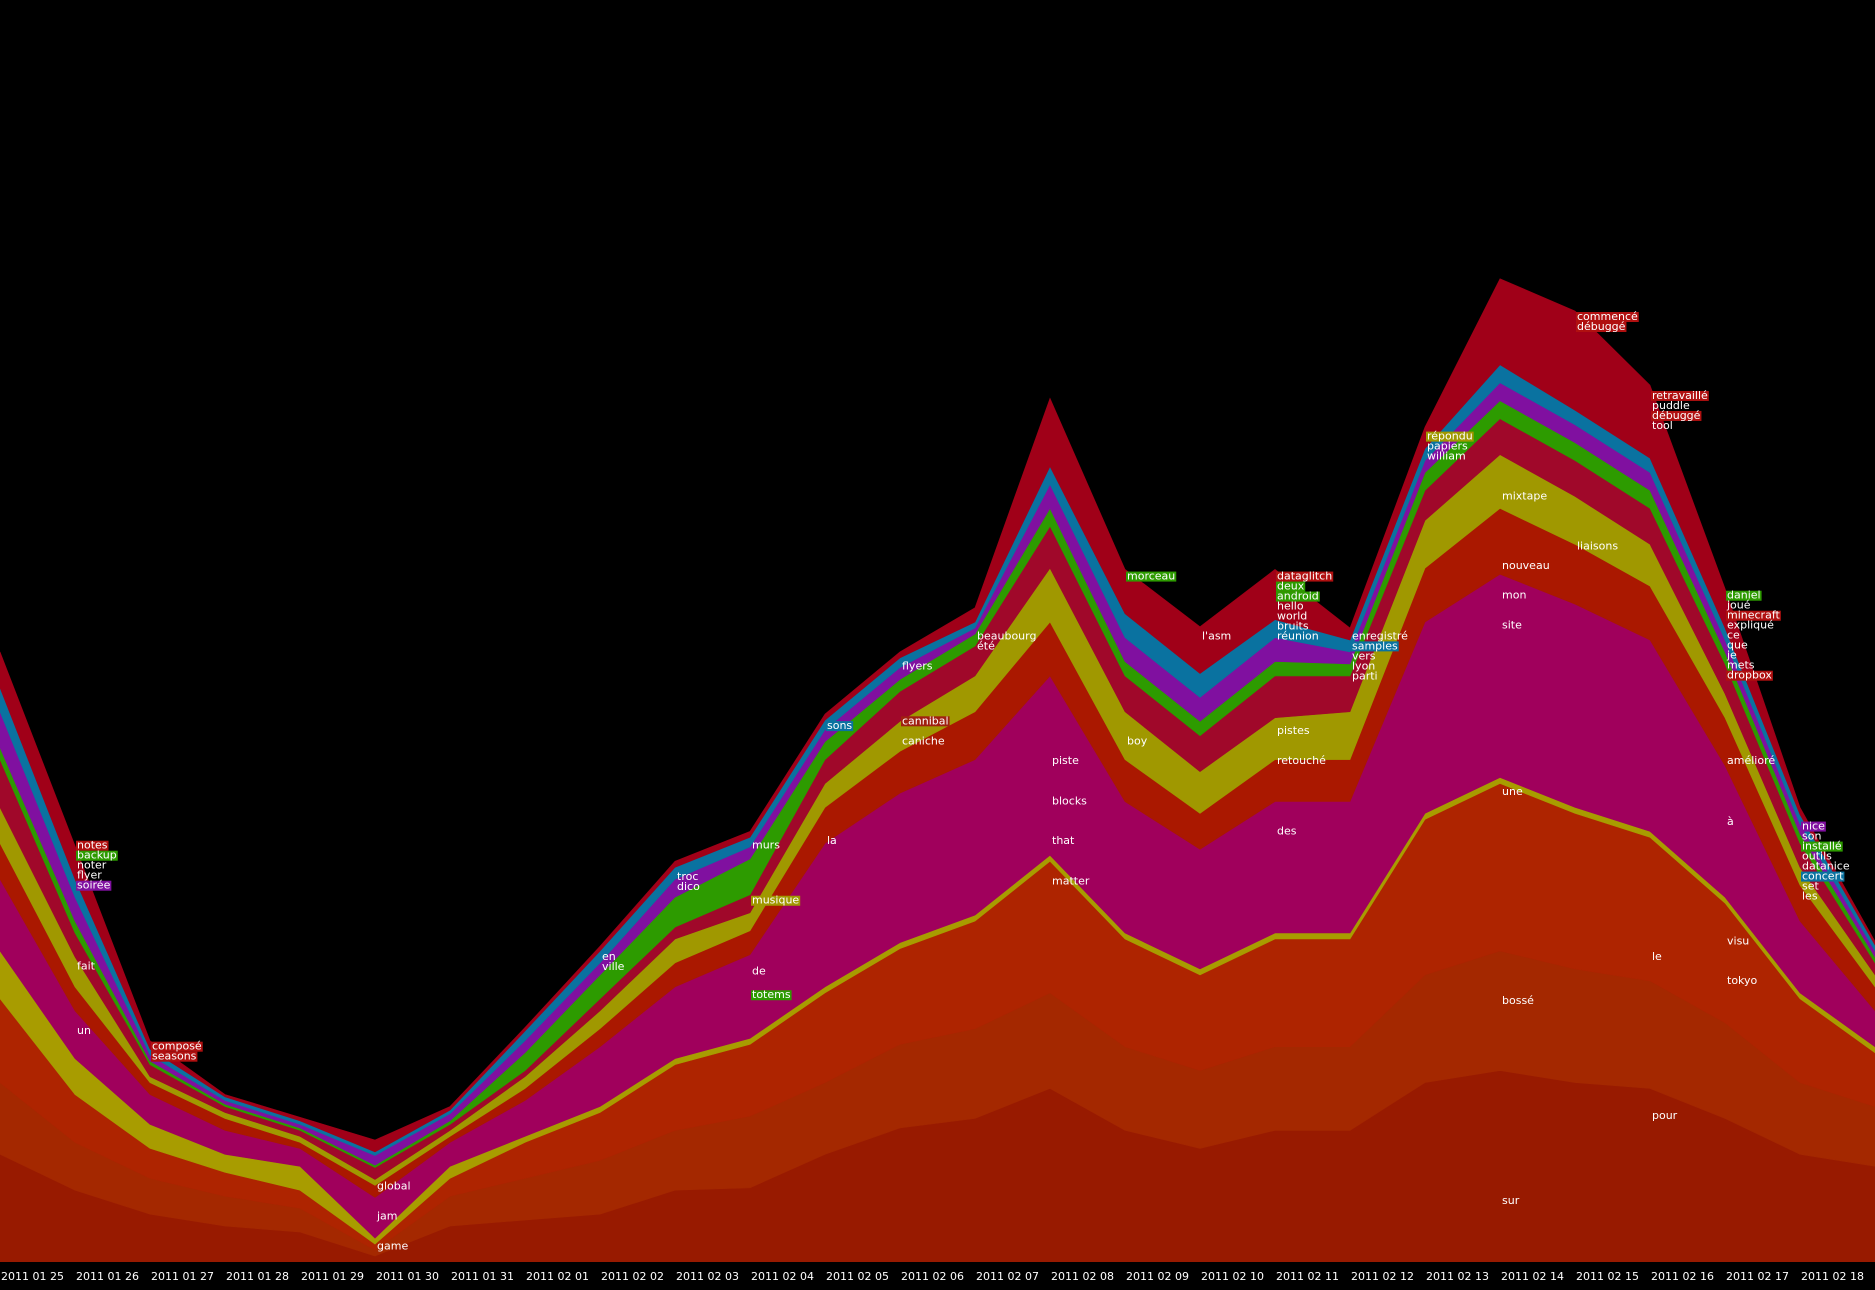 The height and width of the screenshot is (1290, 1875). I want to click on word-label: set, so click(1810, 886).